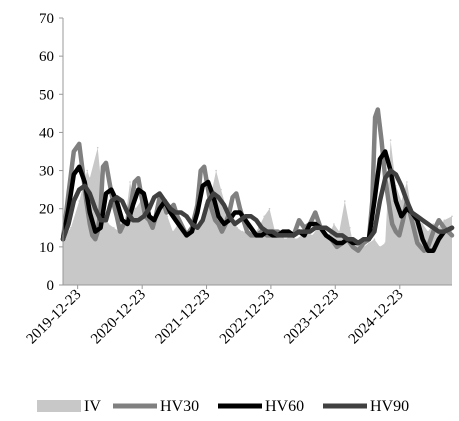 Image resolution: width=459 pixels, height=421 pixels. Describe the element at coordinates (118, 317) in the screenshot. I see `x-tick-label: 2020-12-23` at that location.